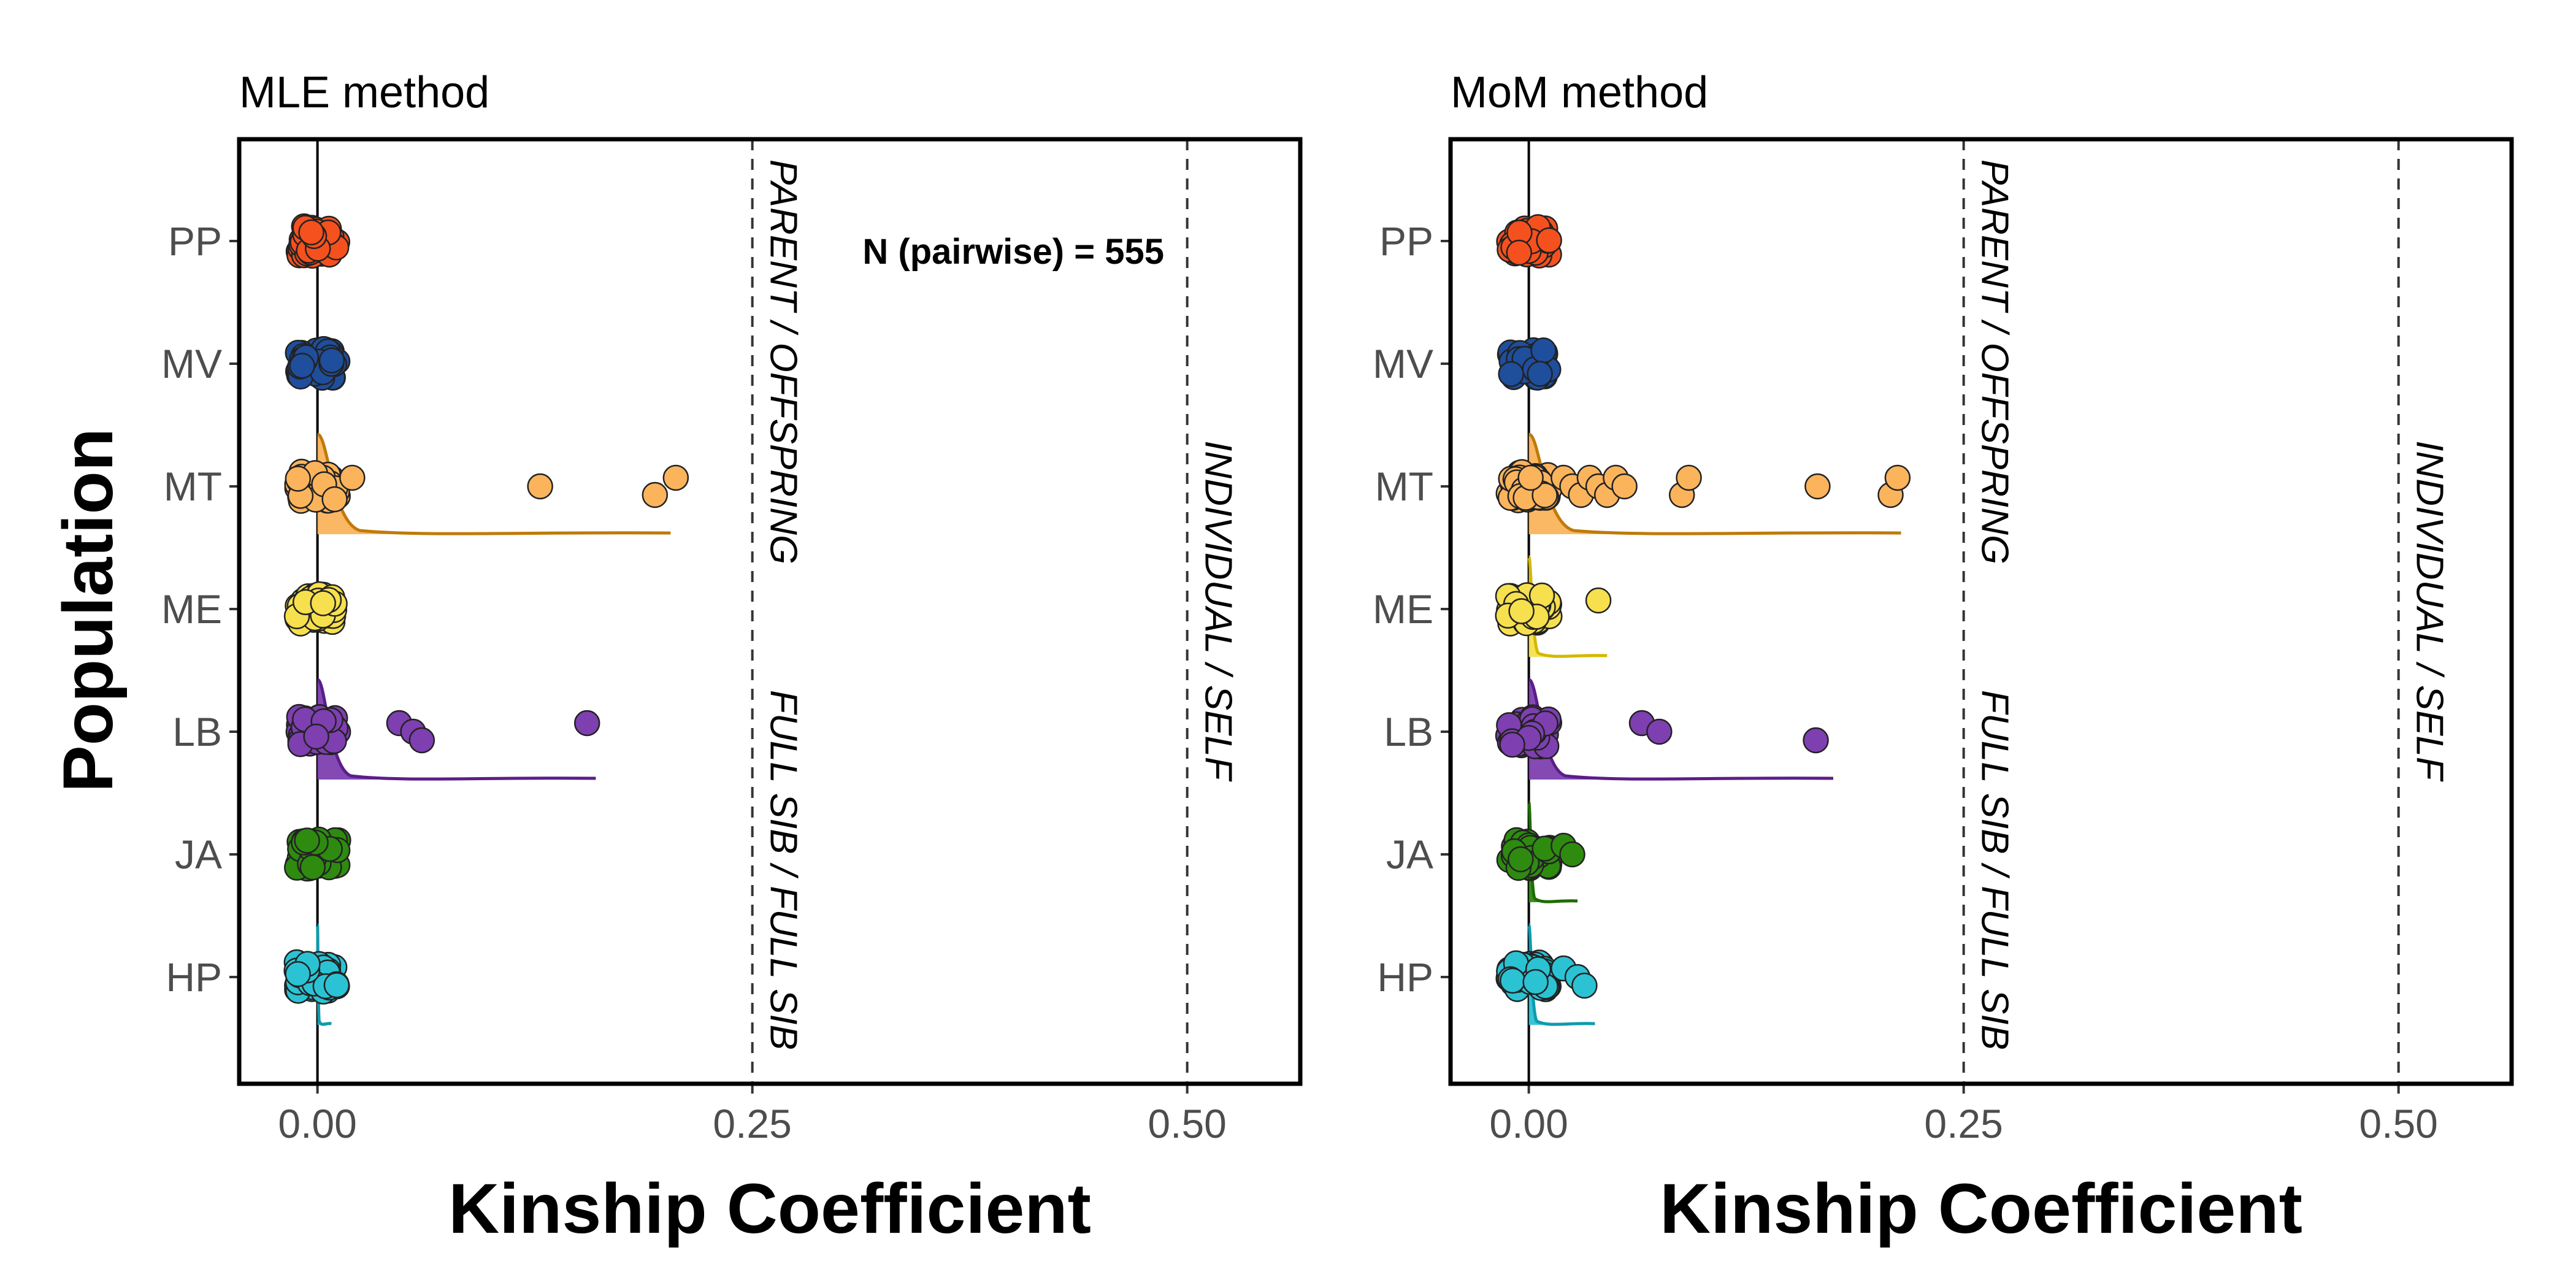 The width and height of the screenshot is (2576, 1288). I want to click on density-line-mle-hp, so click(324, 974).